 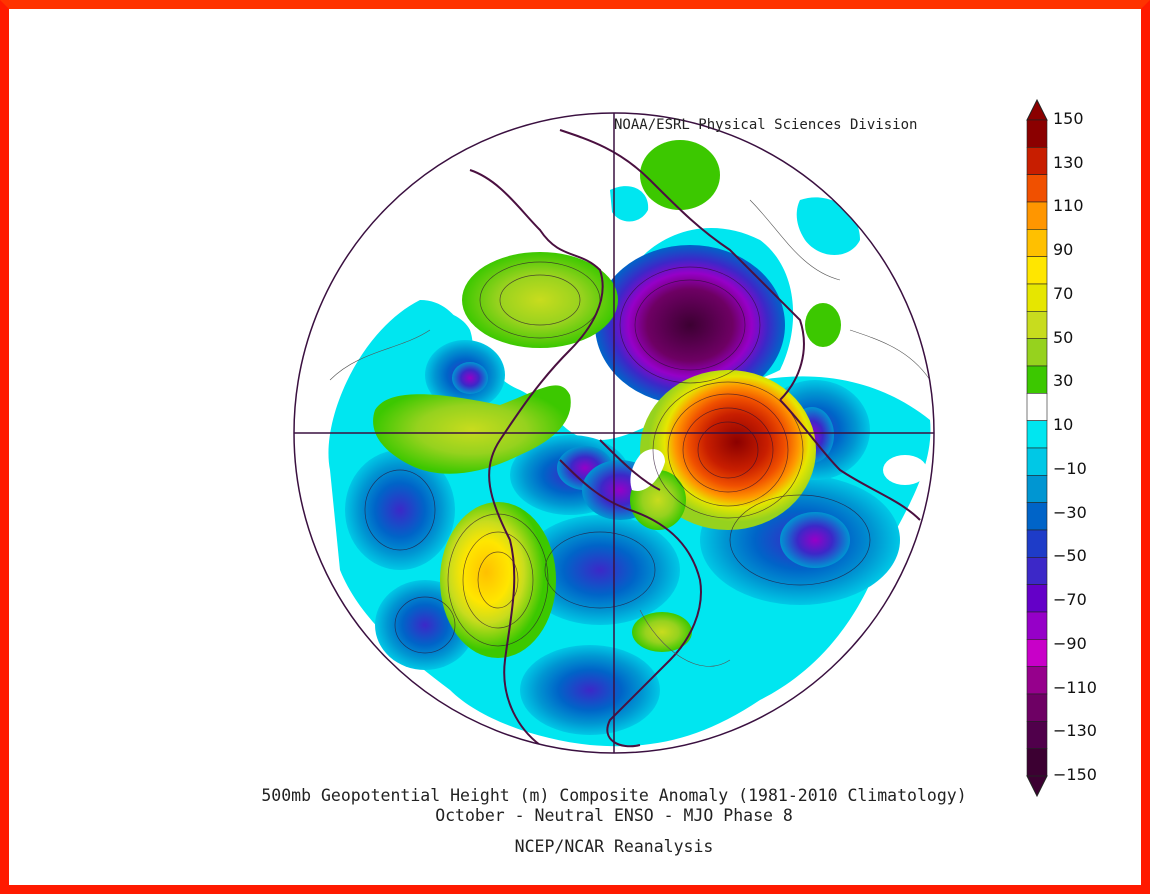 What do you see at coordinates (1063, 425) in the screenshot?
I see `colorbar-tick-label: 10` at bounding box center [1063, 425].